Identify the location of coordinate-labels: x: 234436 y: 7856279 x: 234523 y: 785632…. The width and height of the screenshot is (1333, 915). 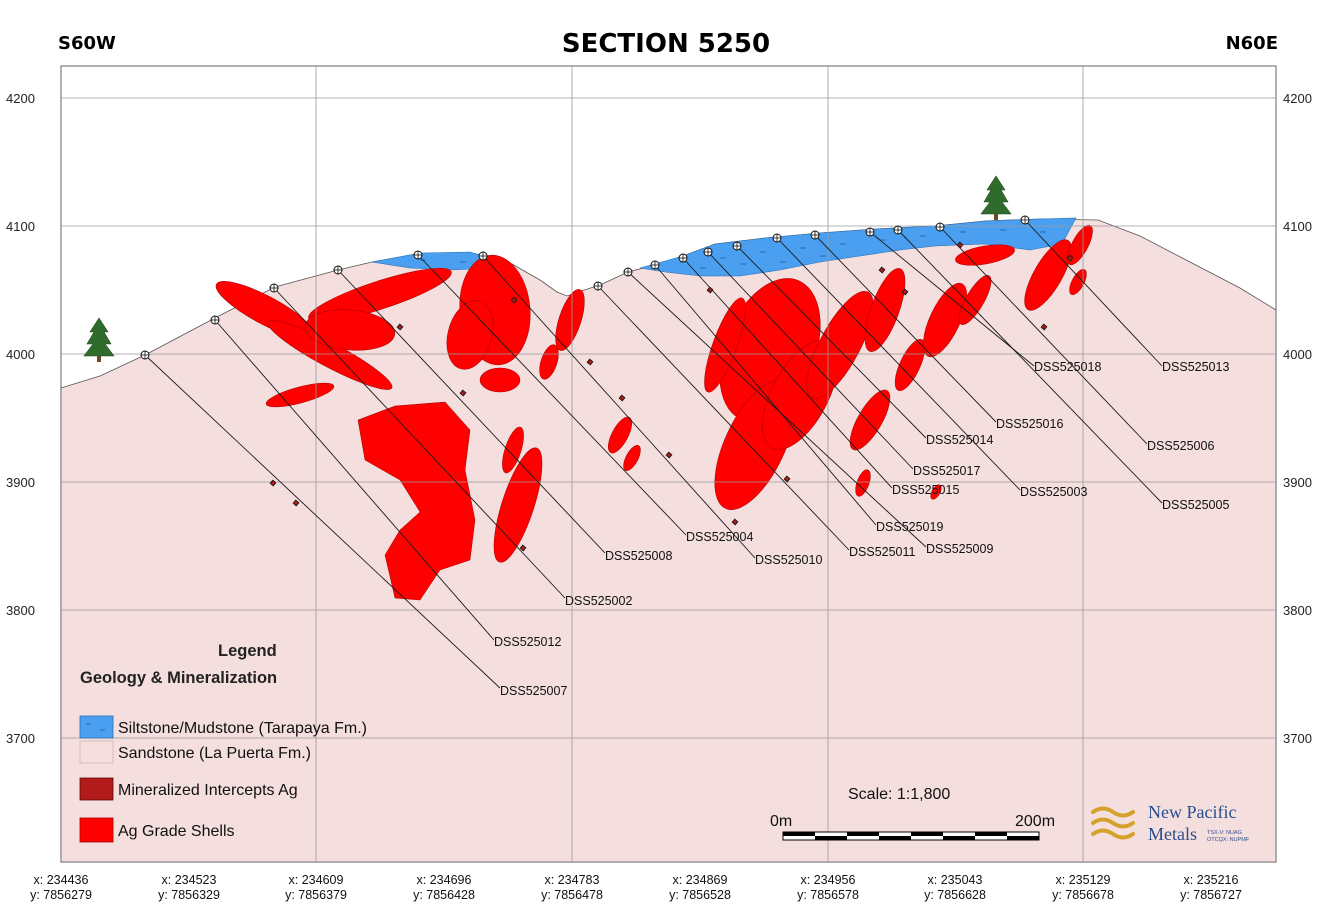
(636, 887).